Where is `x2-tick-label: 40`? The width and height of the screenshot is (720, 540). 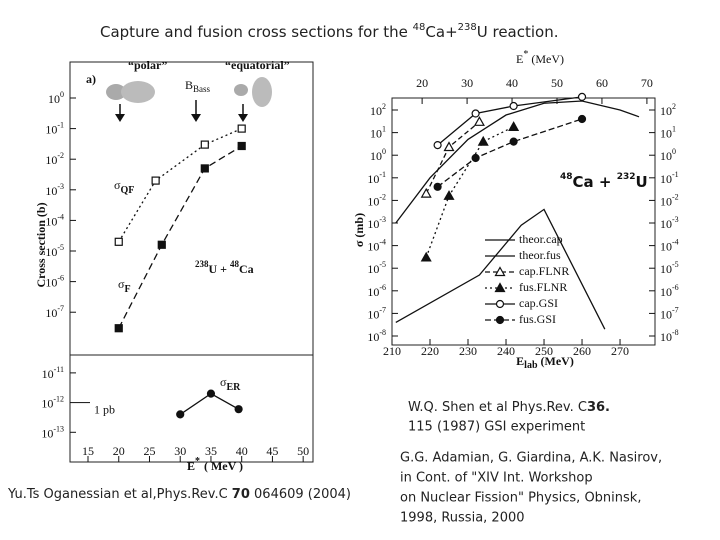
x2-tick-label: 40 is located at coordinates (512, 83).